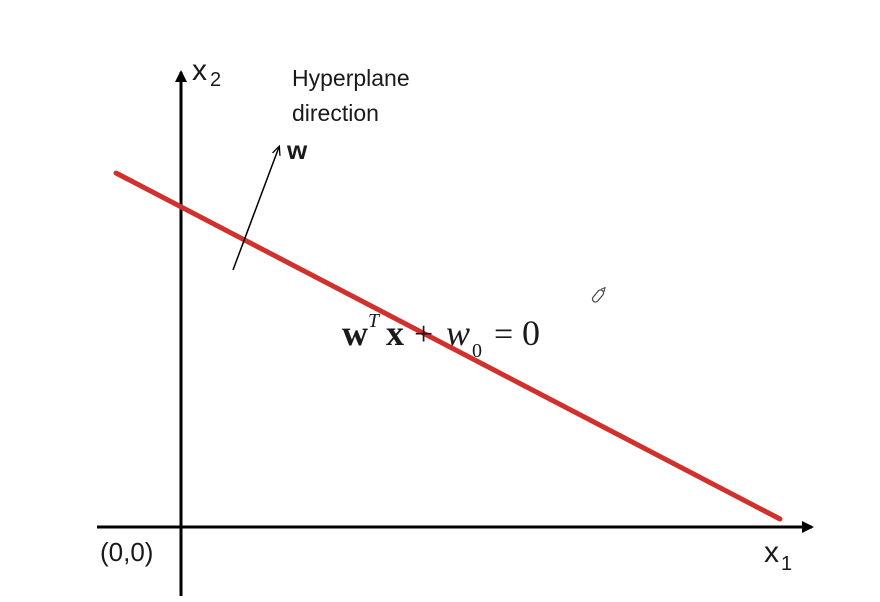 The height and width of the screenshot is (602, 880). I want to click on equation-plus: +, so click(423, 334).